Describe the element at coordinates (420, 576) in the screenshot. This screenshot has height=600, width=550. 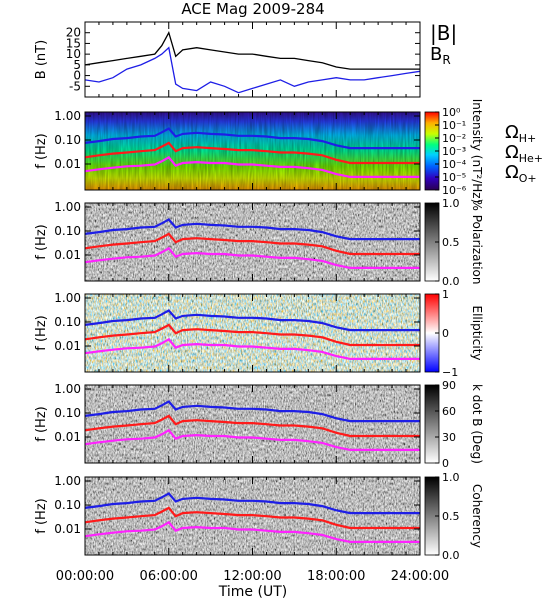
I see `x-tick-label: 24:00:00` at that location.